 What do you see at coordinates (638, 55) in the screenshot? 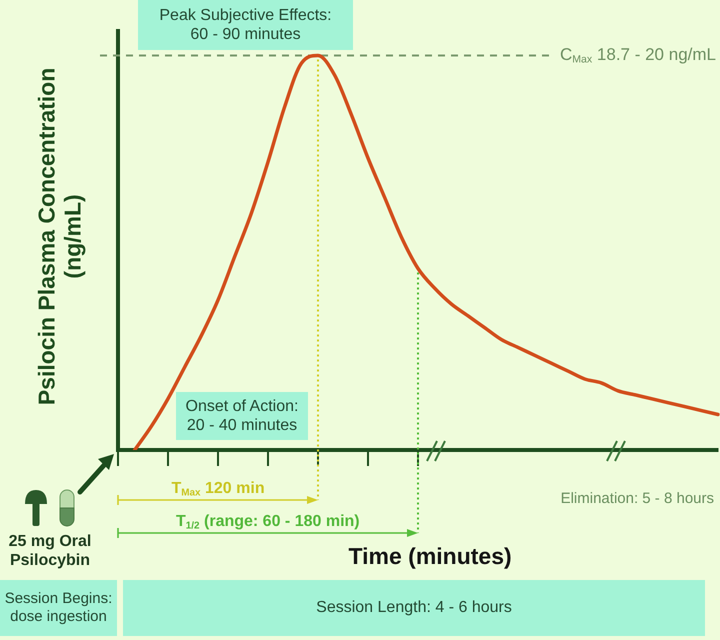
I see `annotation: C$_{Max}$ 18.7 - 20 ng/mL` at bounding box center [638, 55].